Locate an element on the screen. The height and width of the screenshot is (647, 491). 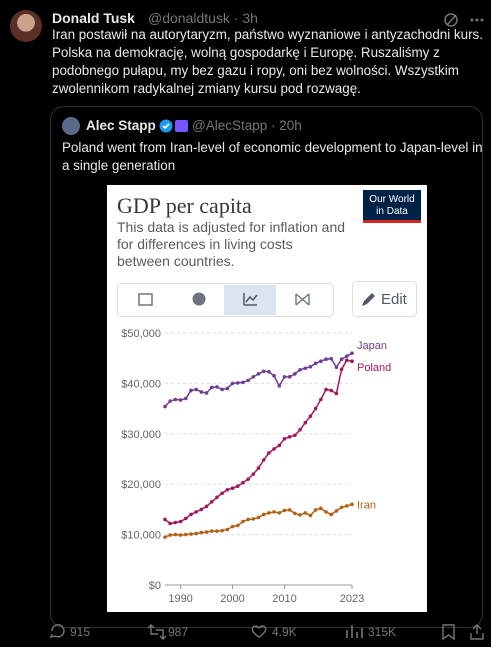
map-tab is located at coordinates (199, 299).